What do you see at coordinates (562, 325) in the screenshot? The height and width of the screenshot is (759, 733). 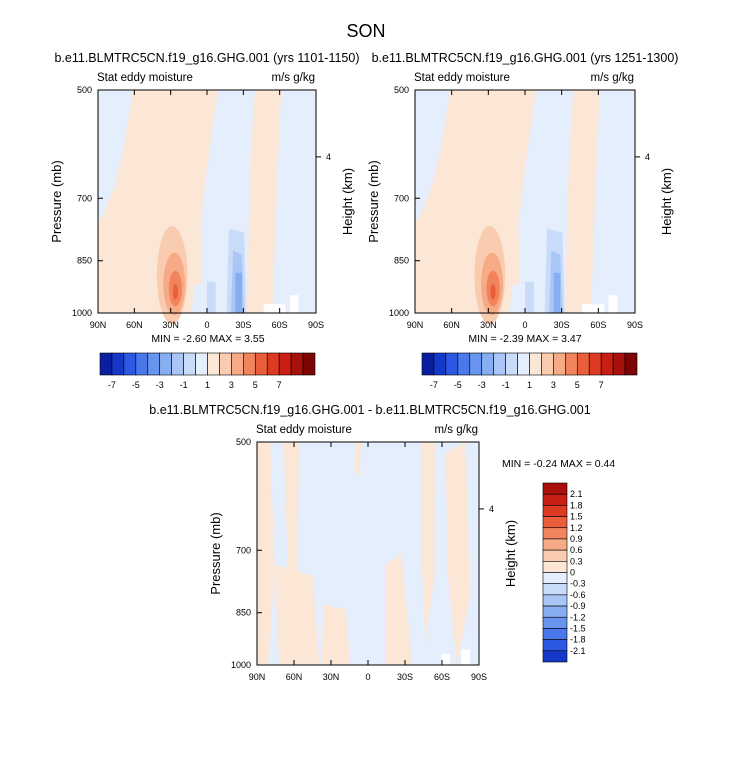 I see `x-tick-label: 30S` at bounding box center [562, 325].